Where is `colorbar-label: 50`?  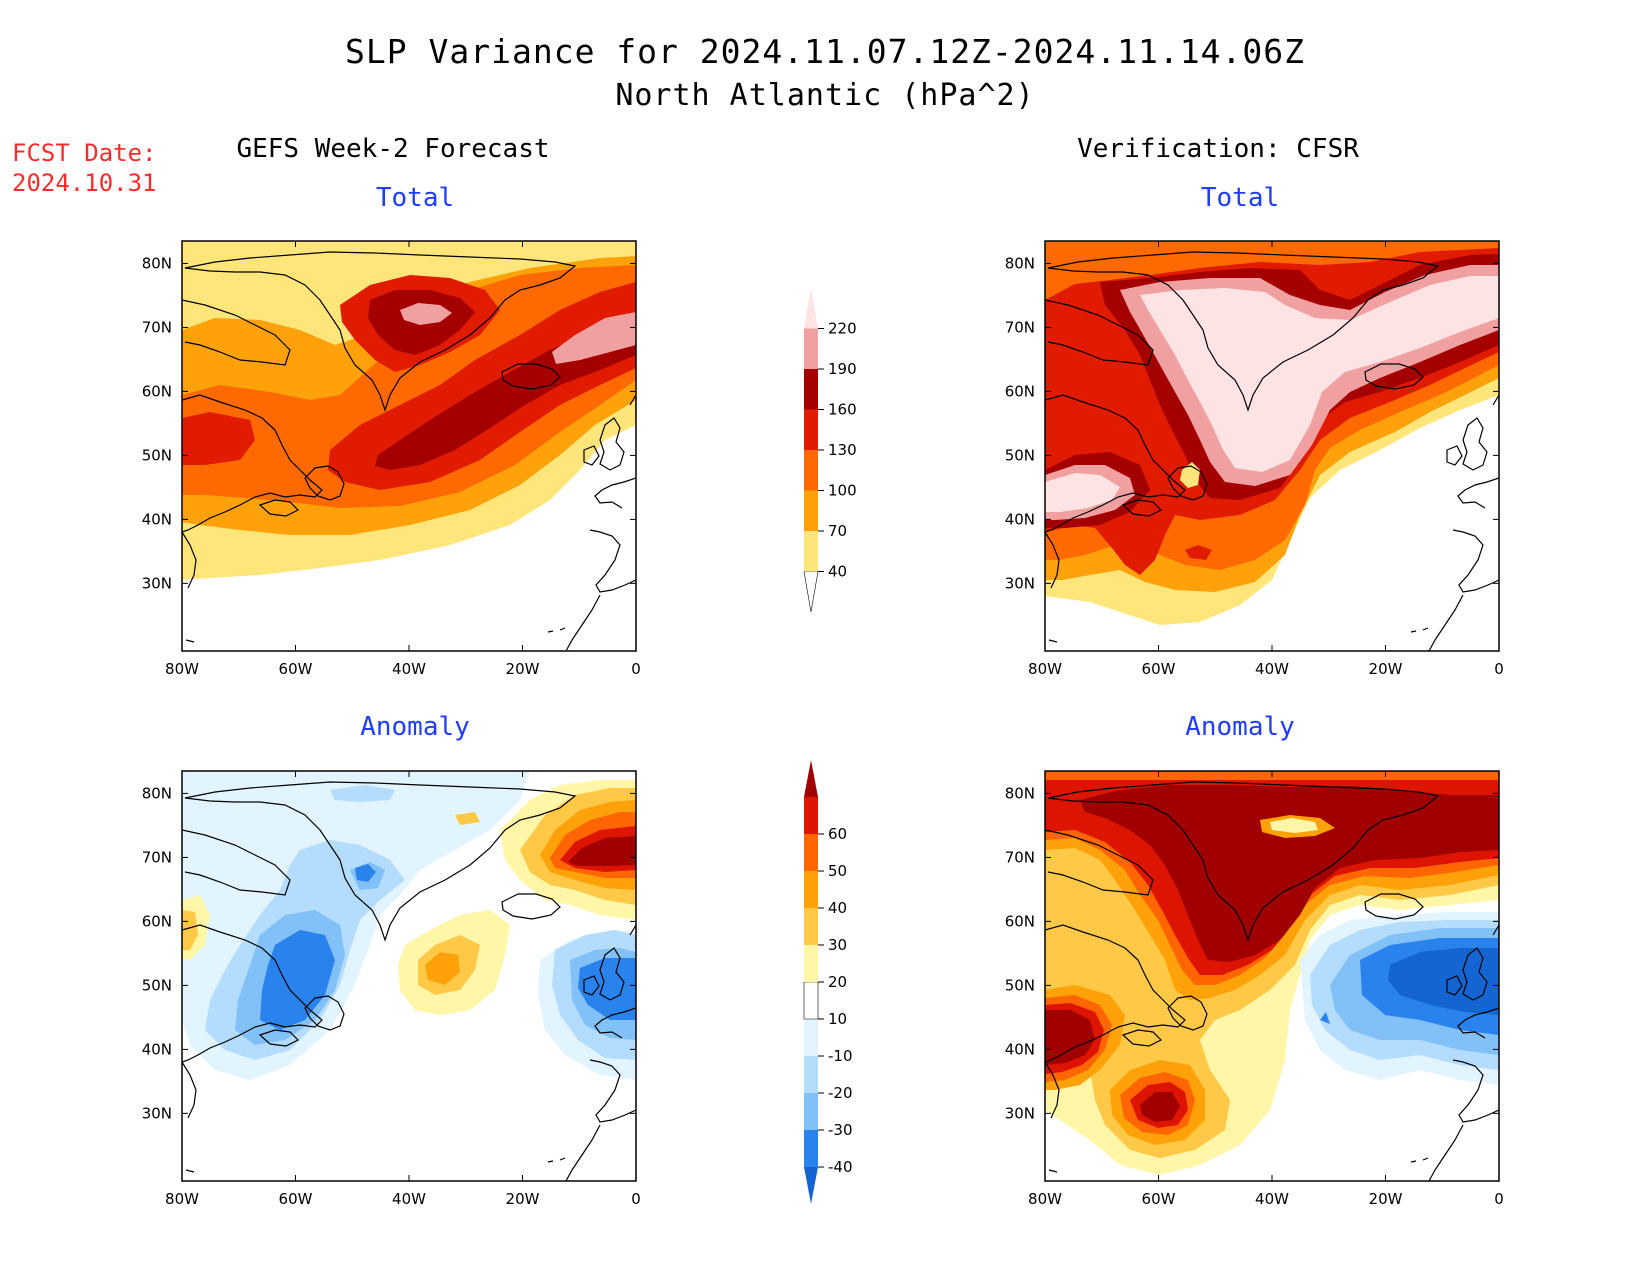
colorbar-label: 50 is located at coordinates (837, 871).